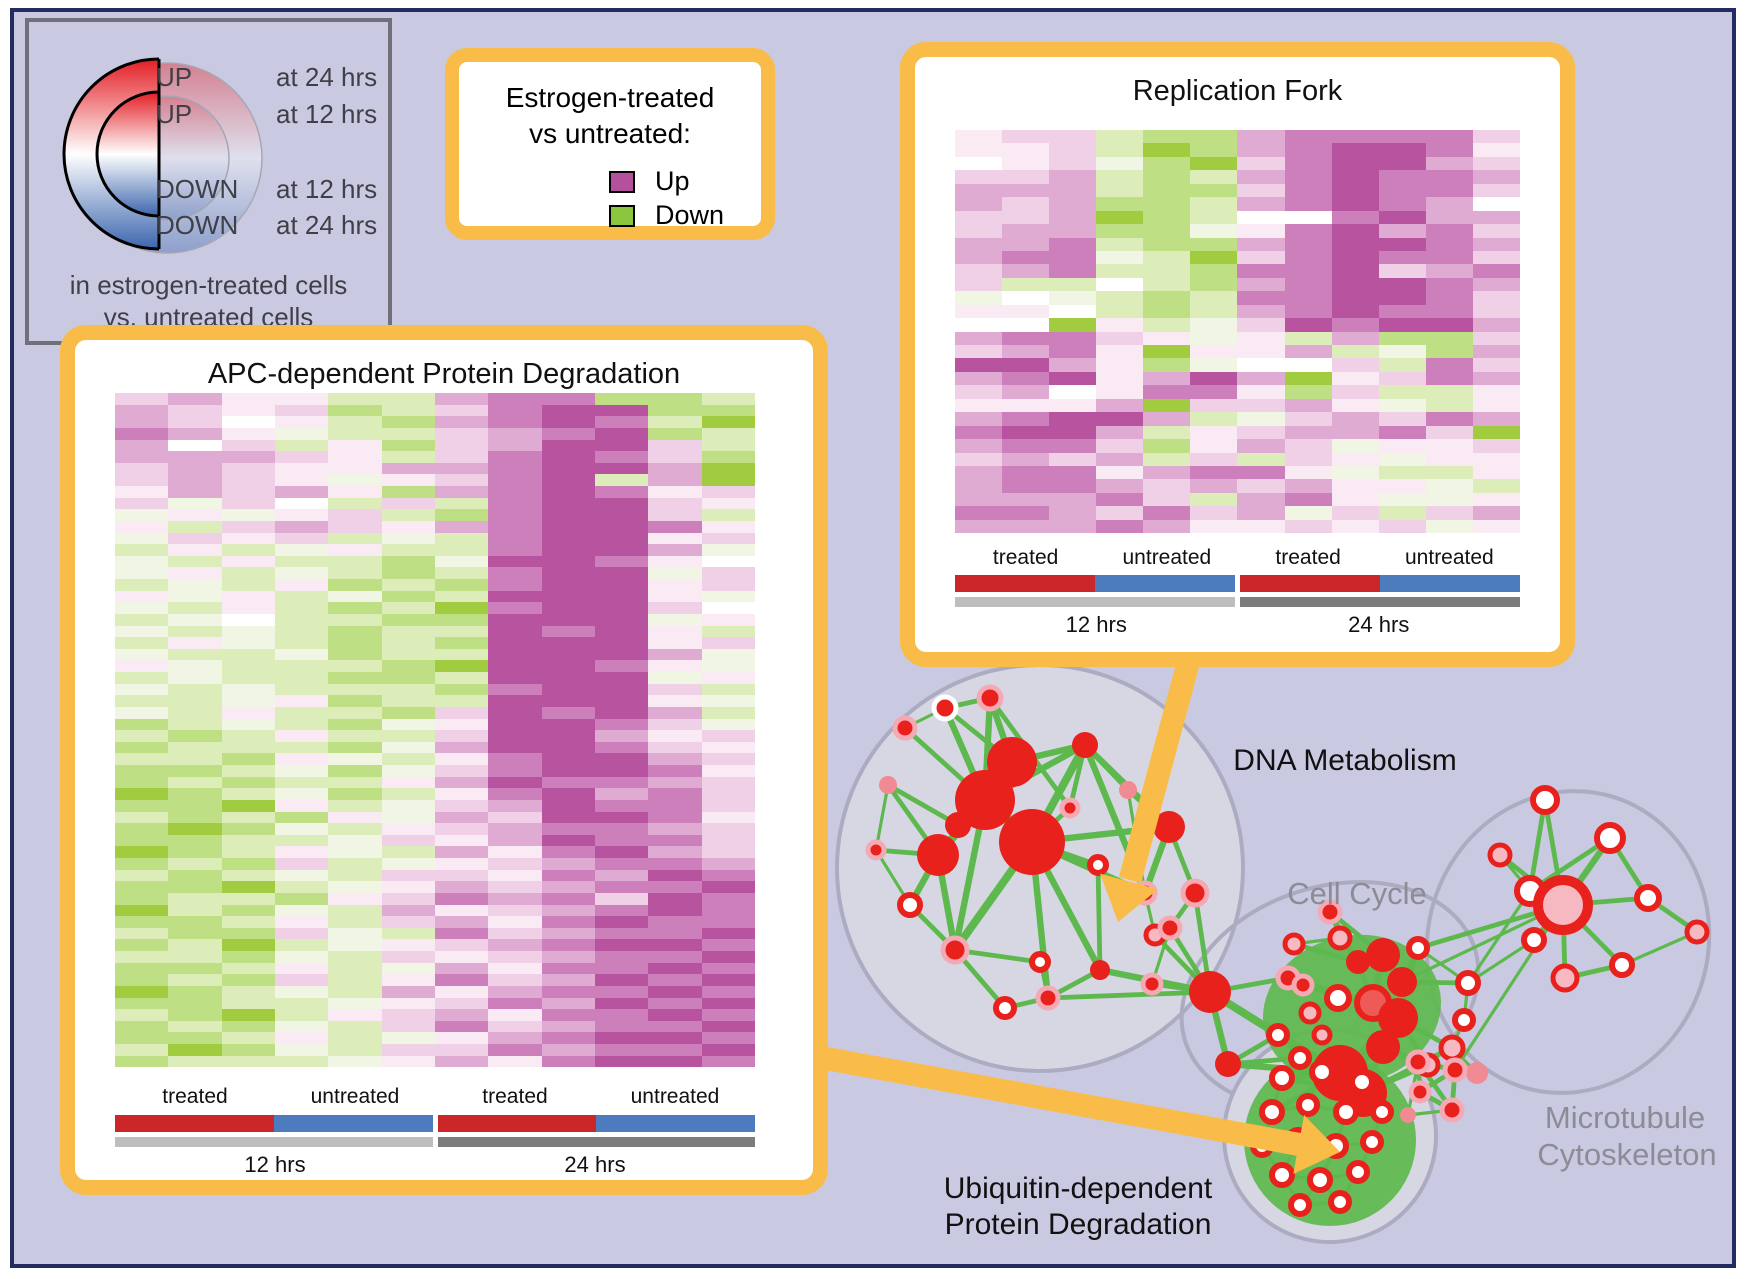  What do you see at coordinates (197, 189) in the screenshot?
I see `legend-down-12-dir: DOWN` at bounding box center [197, 189].